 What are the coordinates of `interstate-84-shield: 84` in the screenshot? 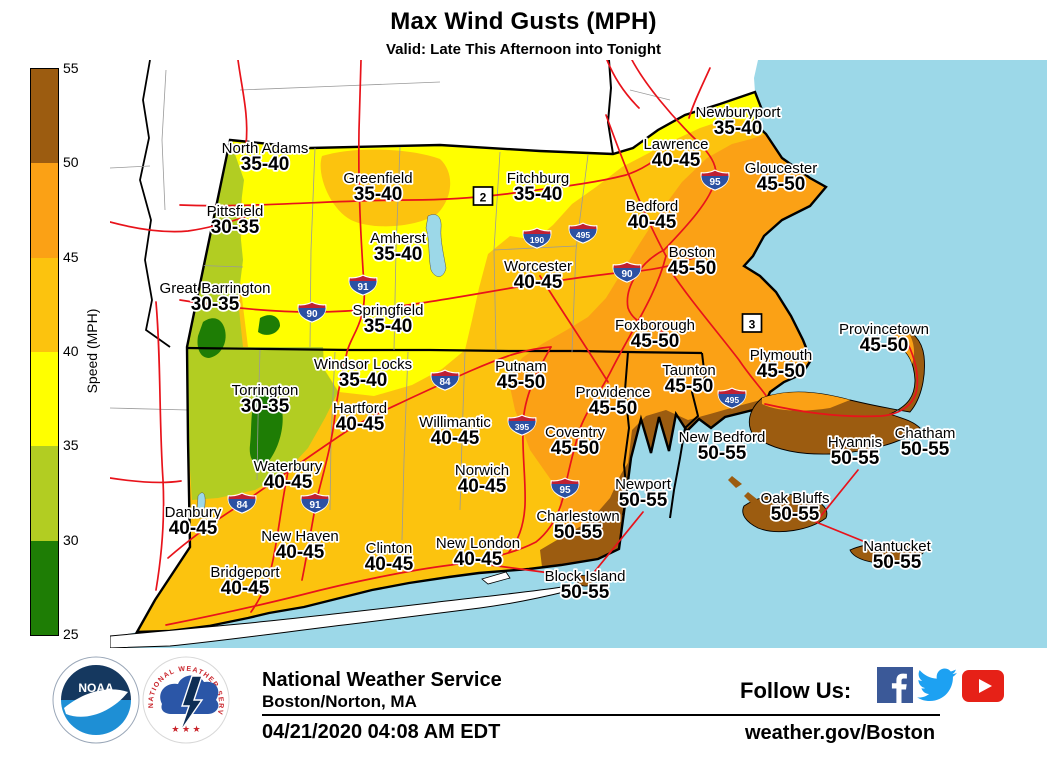 It's located at (445, 380).